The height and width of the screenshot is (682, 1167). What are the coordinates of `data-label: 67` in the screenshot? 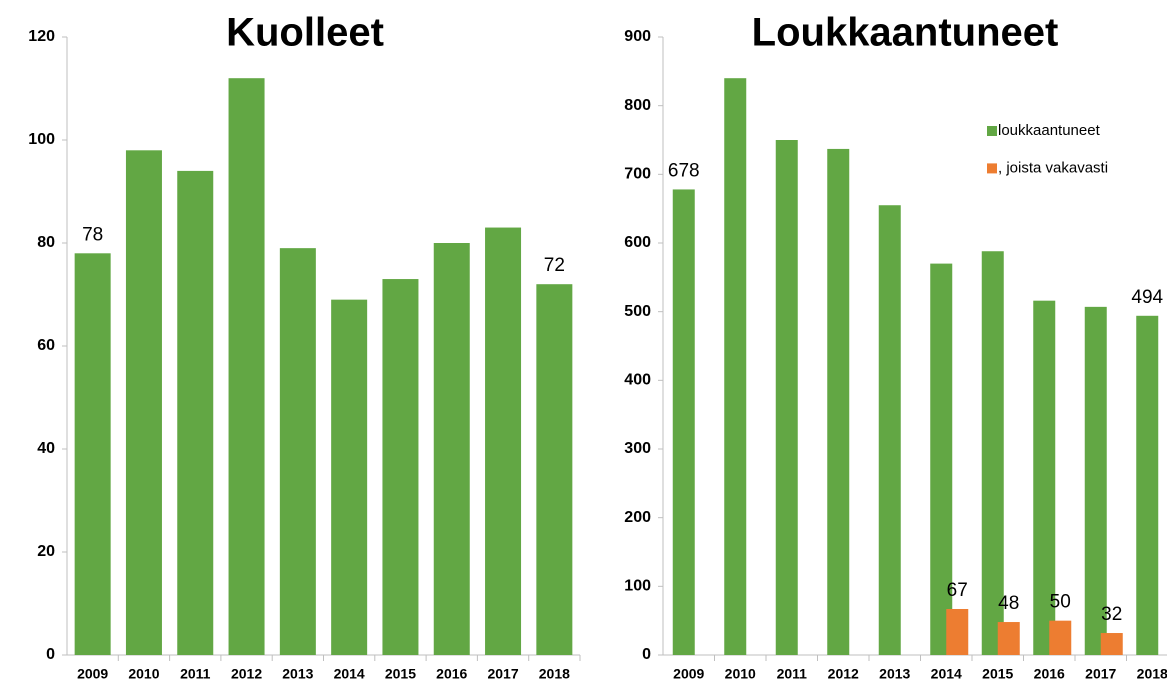 It's located at (957, 590).